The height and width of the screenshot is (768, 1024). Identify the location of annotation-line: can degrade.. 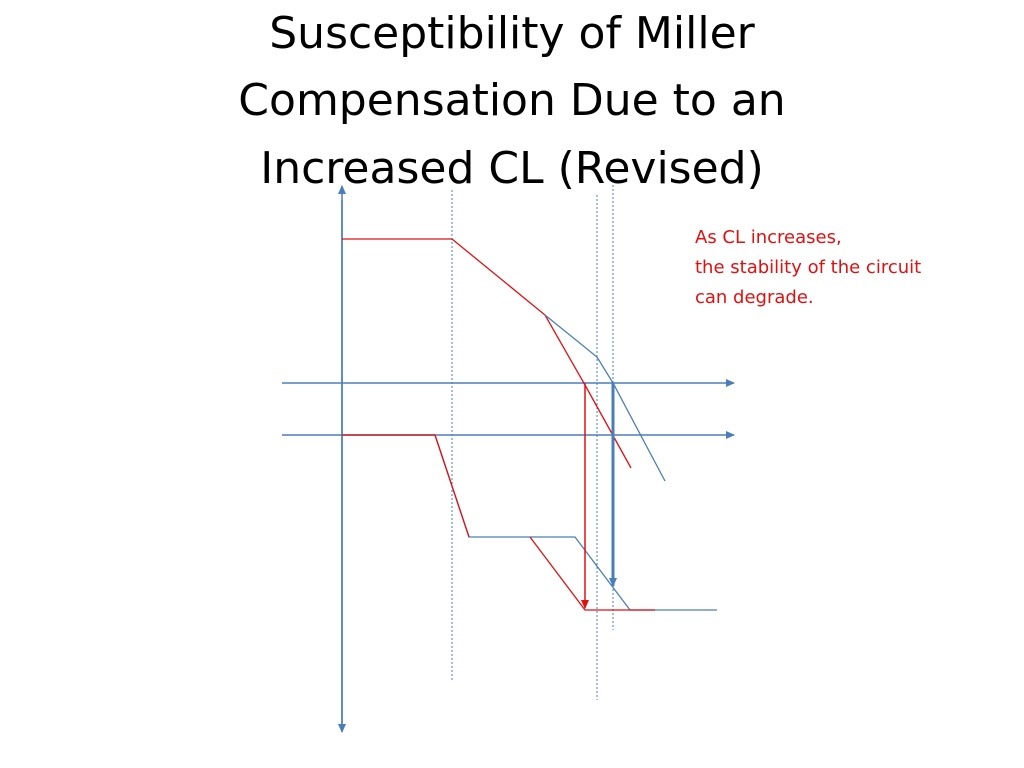
(754, 297).